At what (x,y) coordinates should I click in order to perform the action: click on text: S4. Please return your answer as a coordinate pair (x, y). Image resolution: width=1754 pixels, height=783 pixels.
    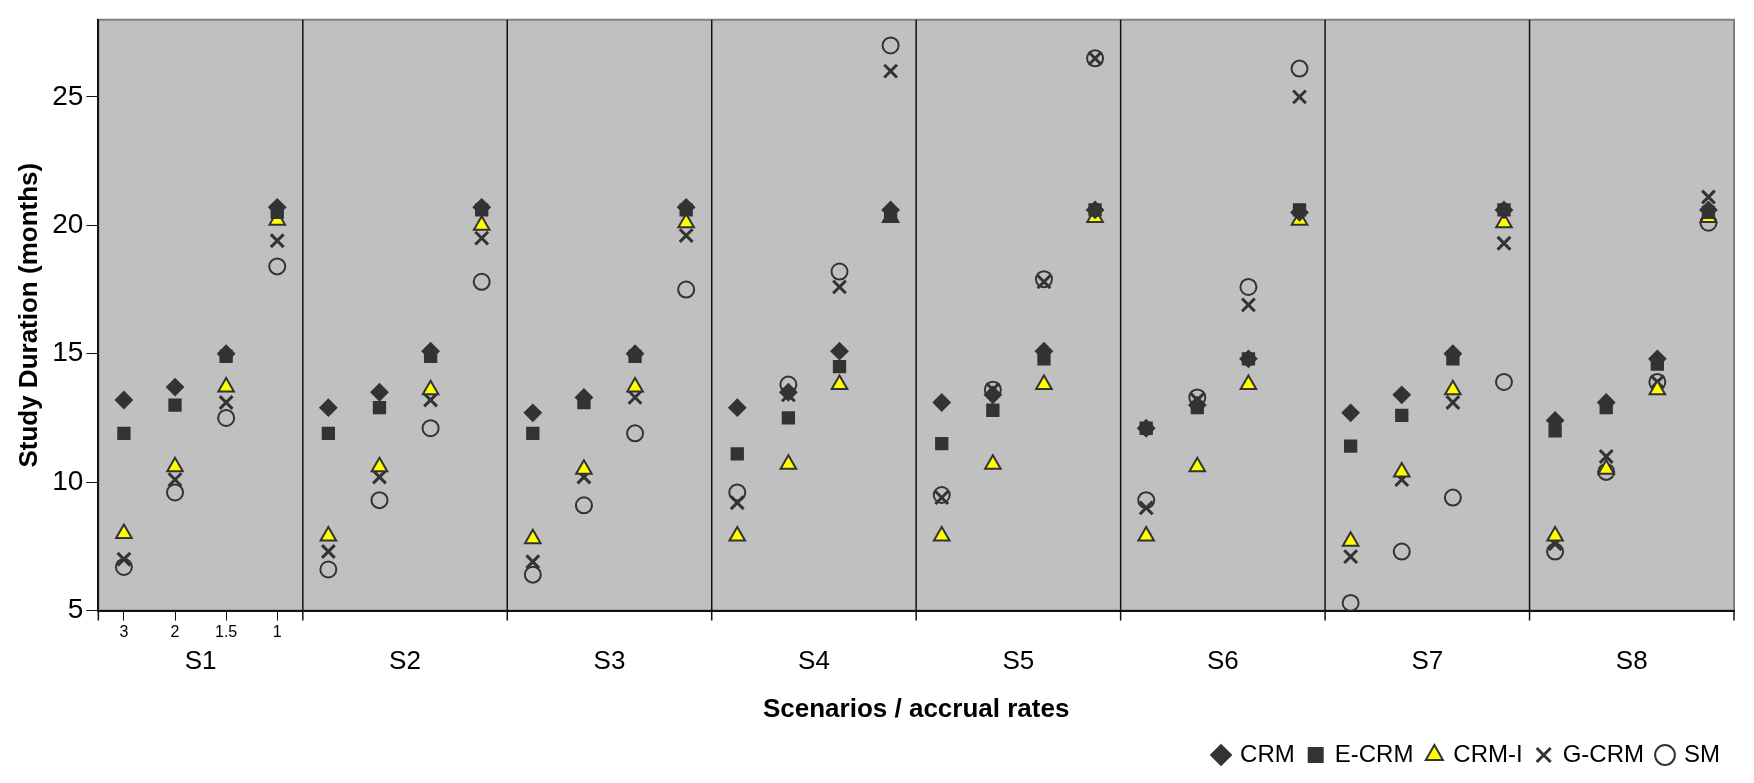
    Looking at the image, I should click on (814, 659).